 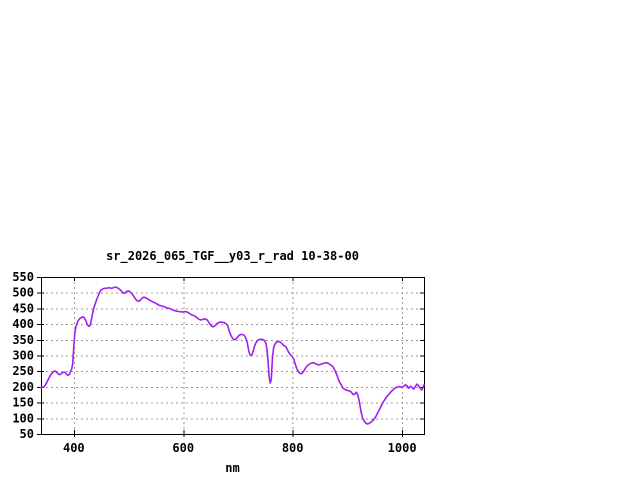 What do you see at coordinates (232, 468) in the screenshot?
I see `x-axis-label: nm` at bounding box center [232, 468].